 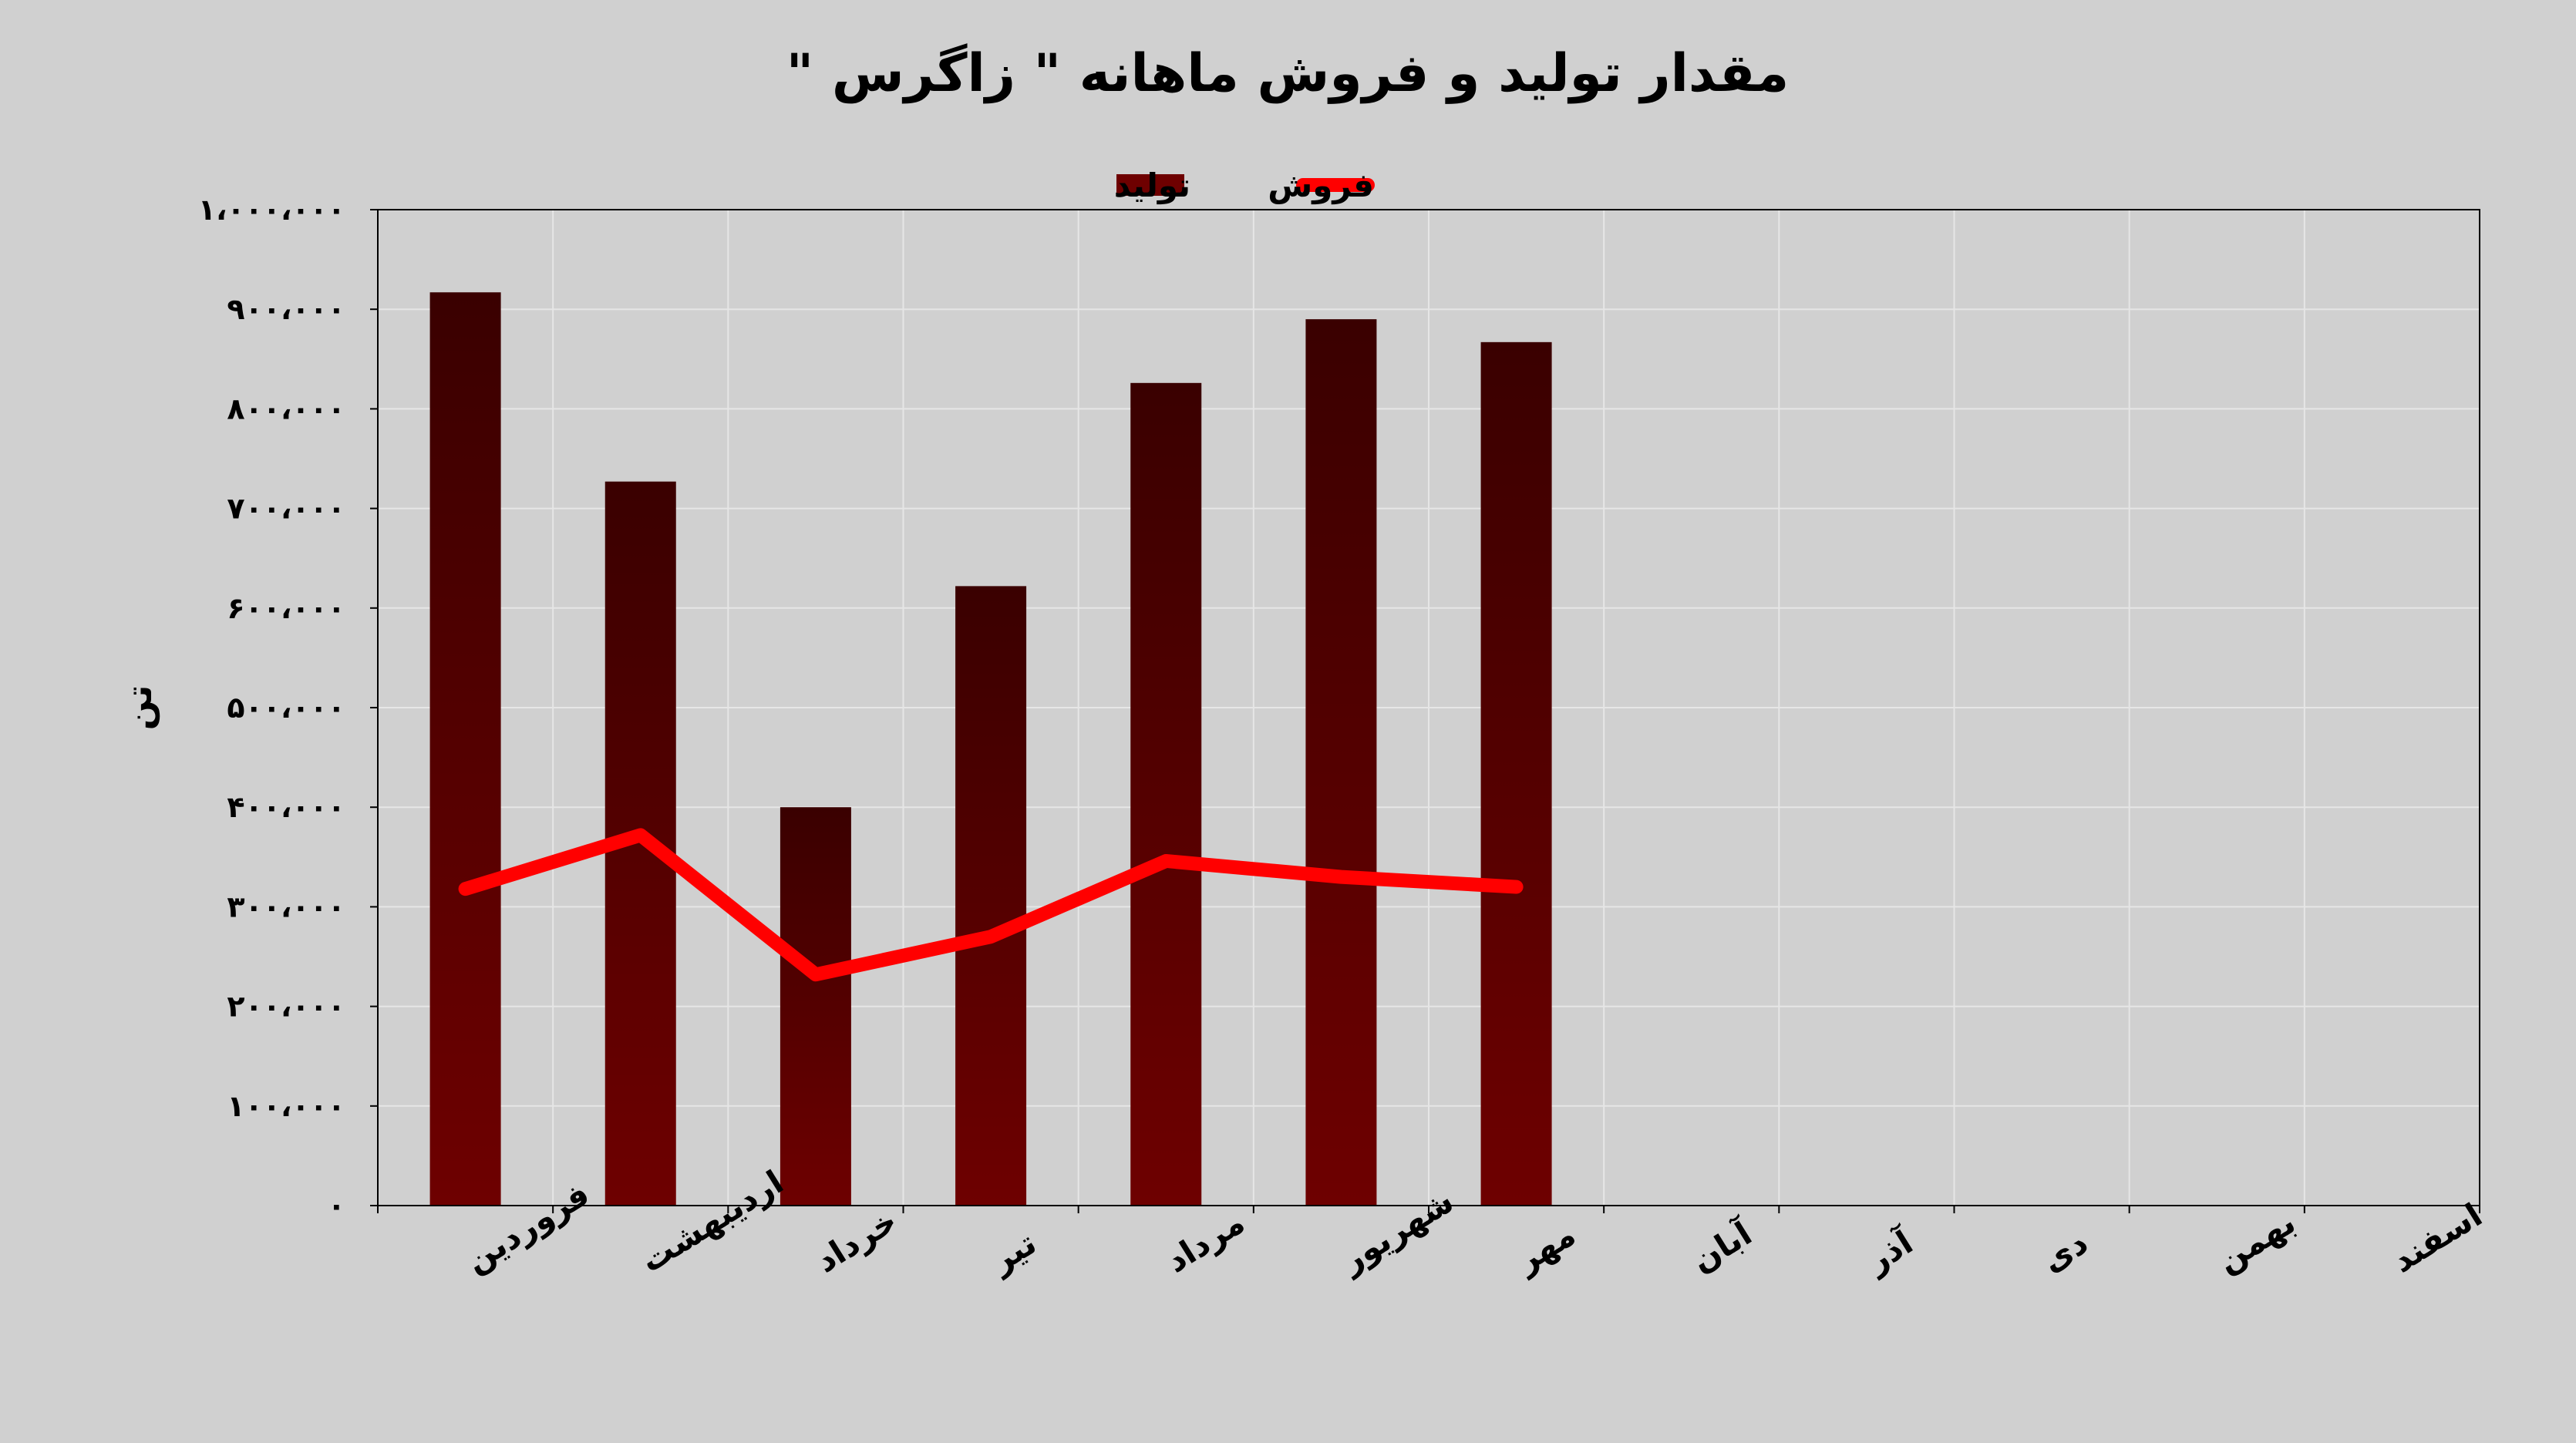 I want to click on x-tick-label: مهر, so click(x=1545, y=1249).